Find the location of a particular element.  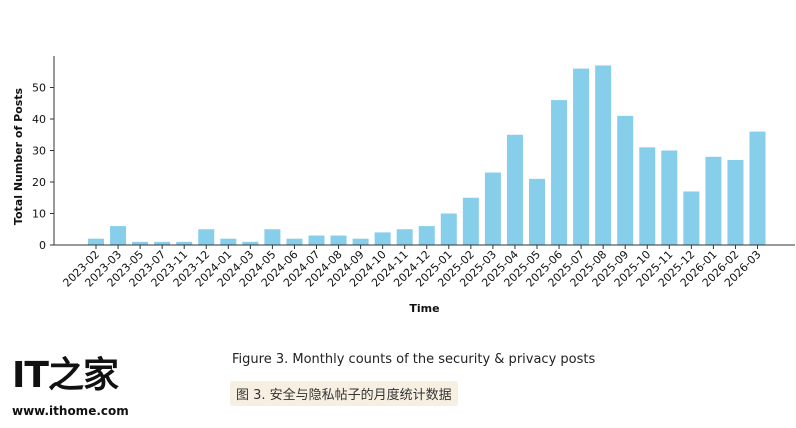

logo-url: www.ithome.com is located at coordinates (70, 411).